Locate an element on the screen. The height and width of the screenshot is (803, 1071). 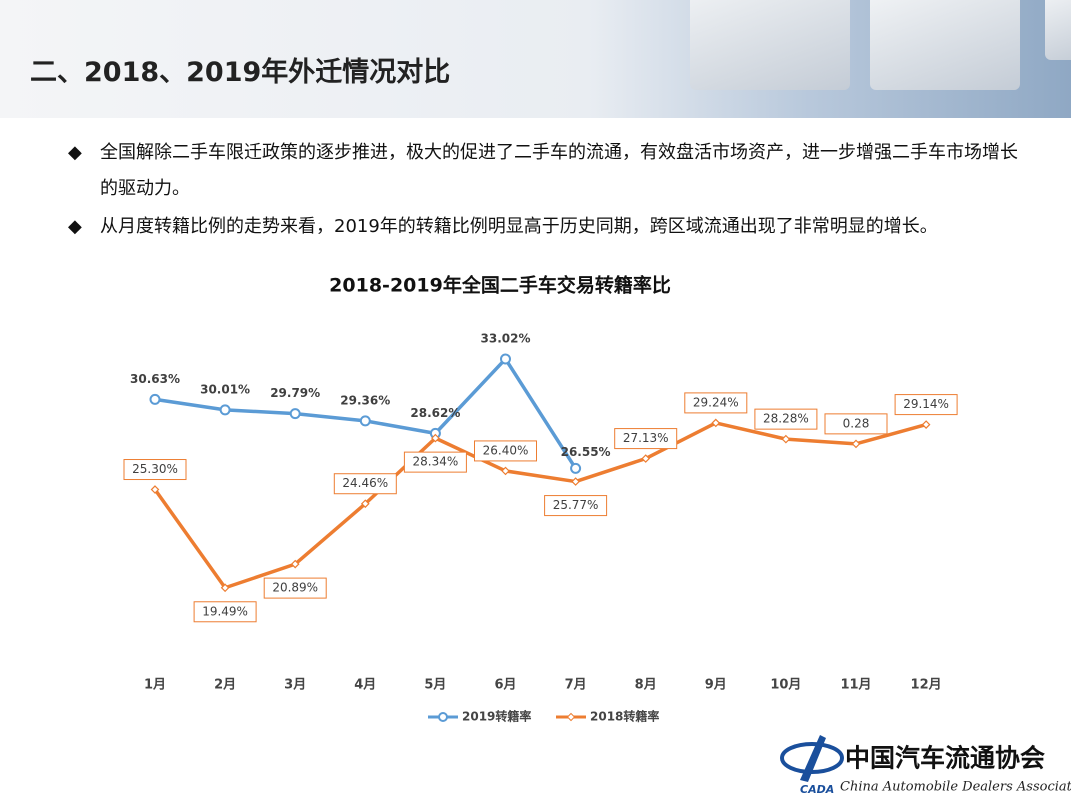
data-label: 29.79% is located at coordinates (295, 393).